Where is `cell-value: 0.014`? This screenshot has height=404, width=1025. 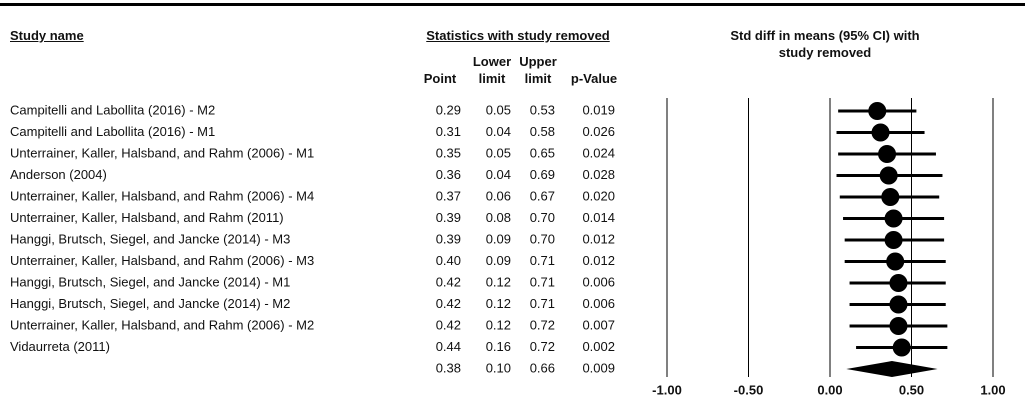 cell-value: 0.014 is located at coordinates (598, 217).